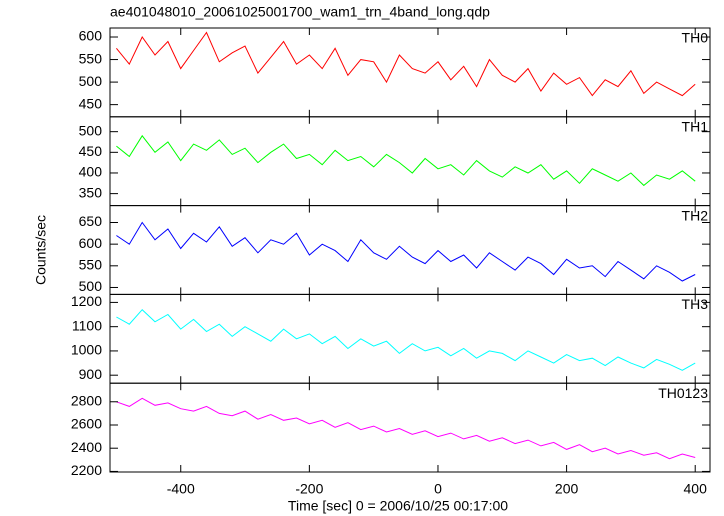 This screenshot has width=724, height=516. Describe the element at coordinates (91, 374) in the screenshot. I see `y-tick-label: 900` at that location.